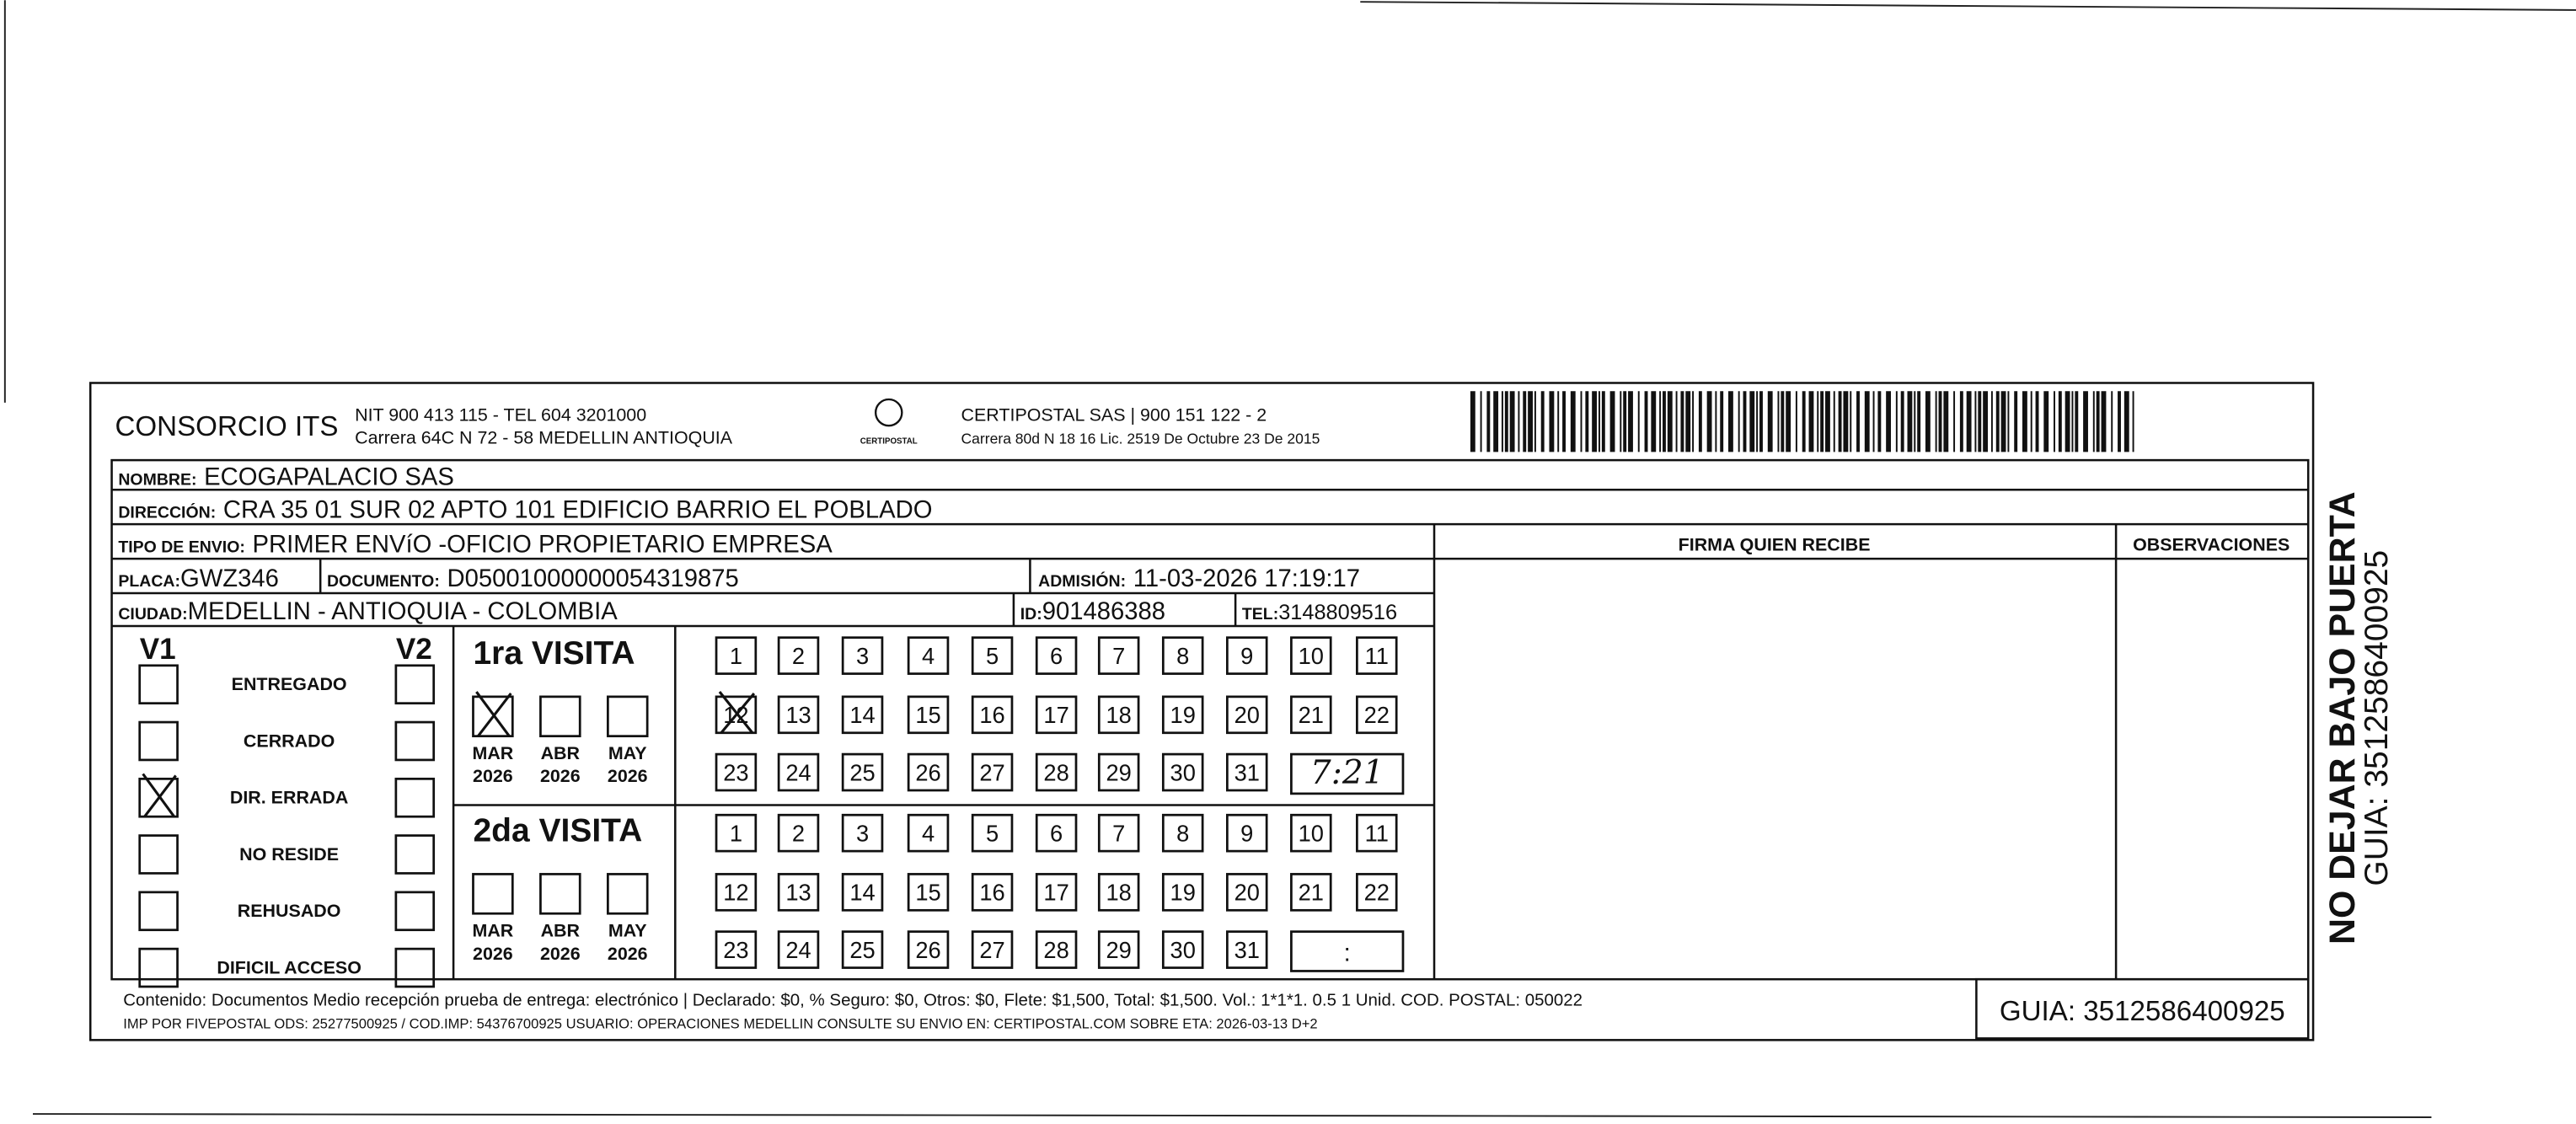 Image resolution: width=2576 pixels, height=1124 pixels. Describe the element at coordinates (227, 426) in the screenshot. I see `company-name: CONSORCIO ITS` at that location.